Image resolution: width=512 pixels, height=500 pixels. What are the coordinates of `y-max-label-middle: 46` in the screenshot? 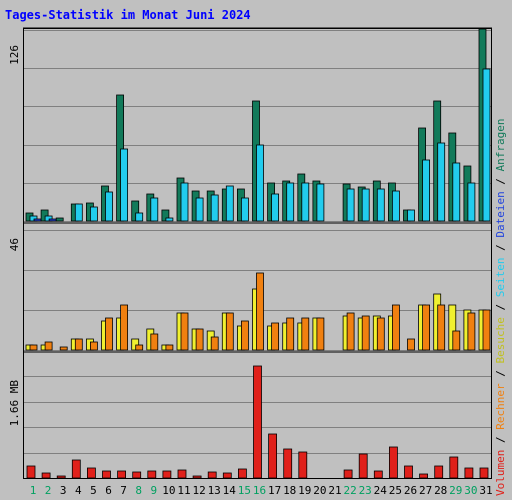 It's located at (14, 244).